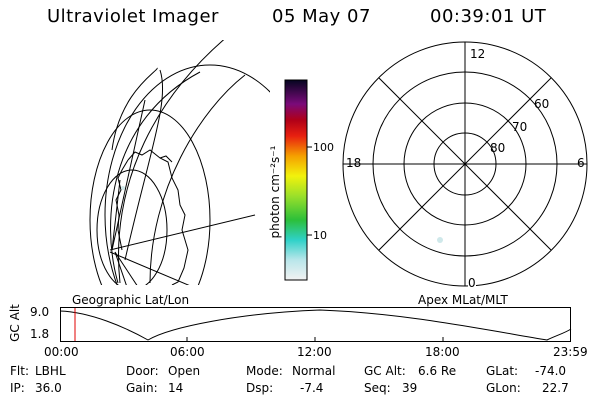 The height and width of the screenshot is (400, 600). I want to click on seq-label: Seq:, so click(377, 388).